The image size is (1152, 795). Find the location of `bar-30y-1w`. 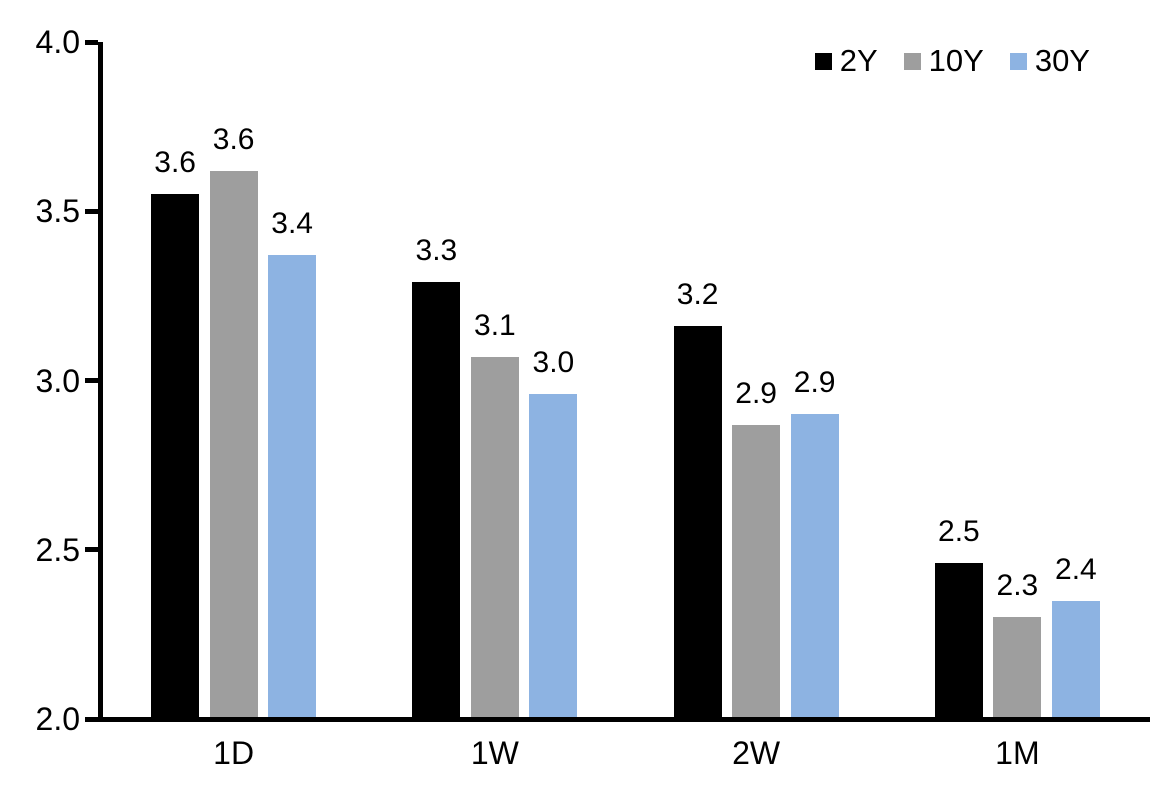

bar-30y-1w is located at coordinates (553, 556).